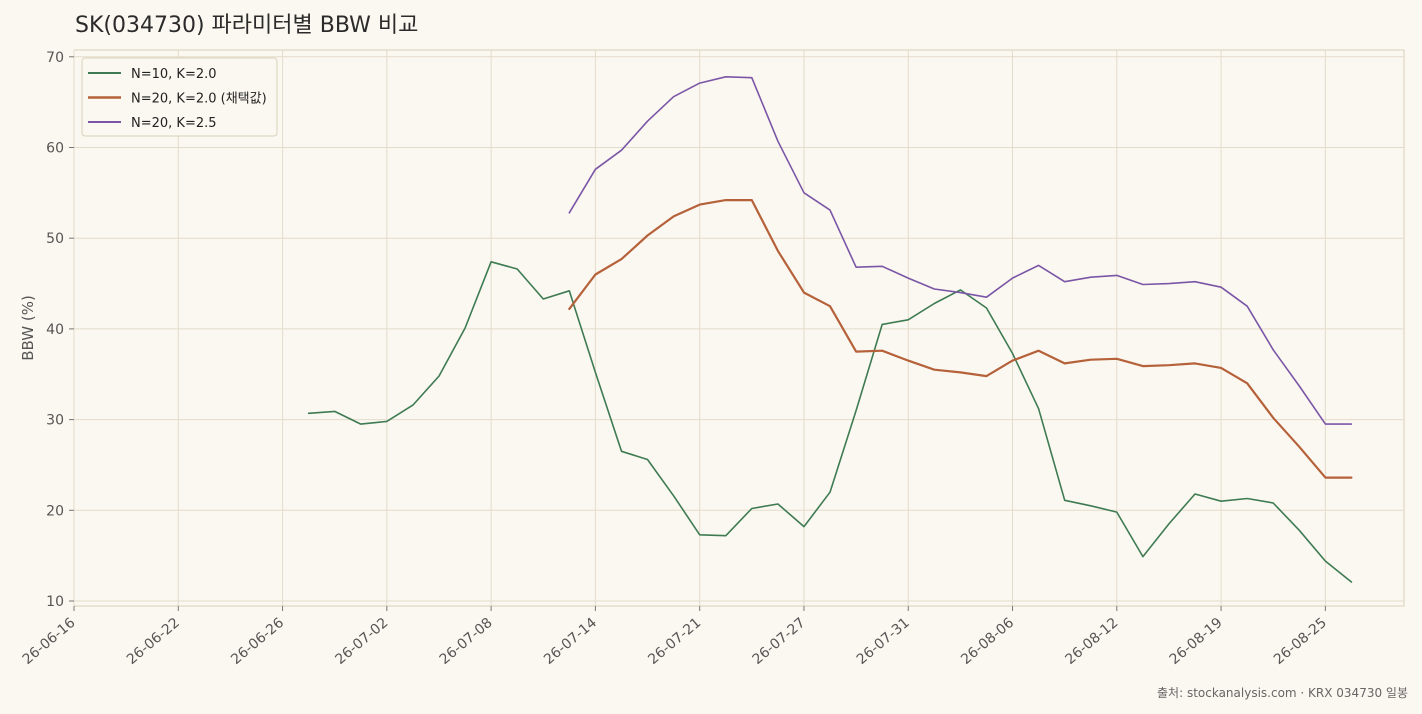 This screenshot has width=1422, height=714. What do you see at coordinates (174, 123) in the screenshot?
I see `legend-label-3: N=20, K=2.5` at bounding box center [174, 123].